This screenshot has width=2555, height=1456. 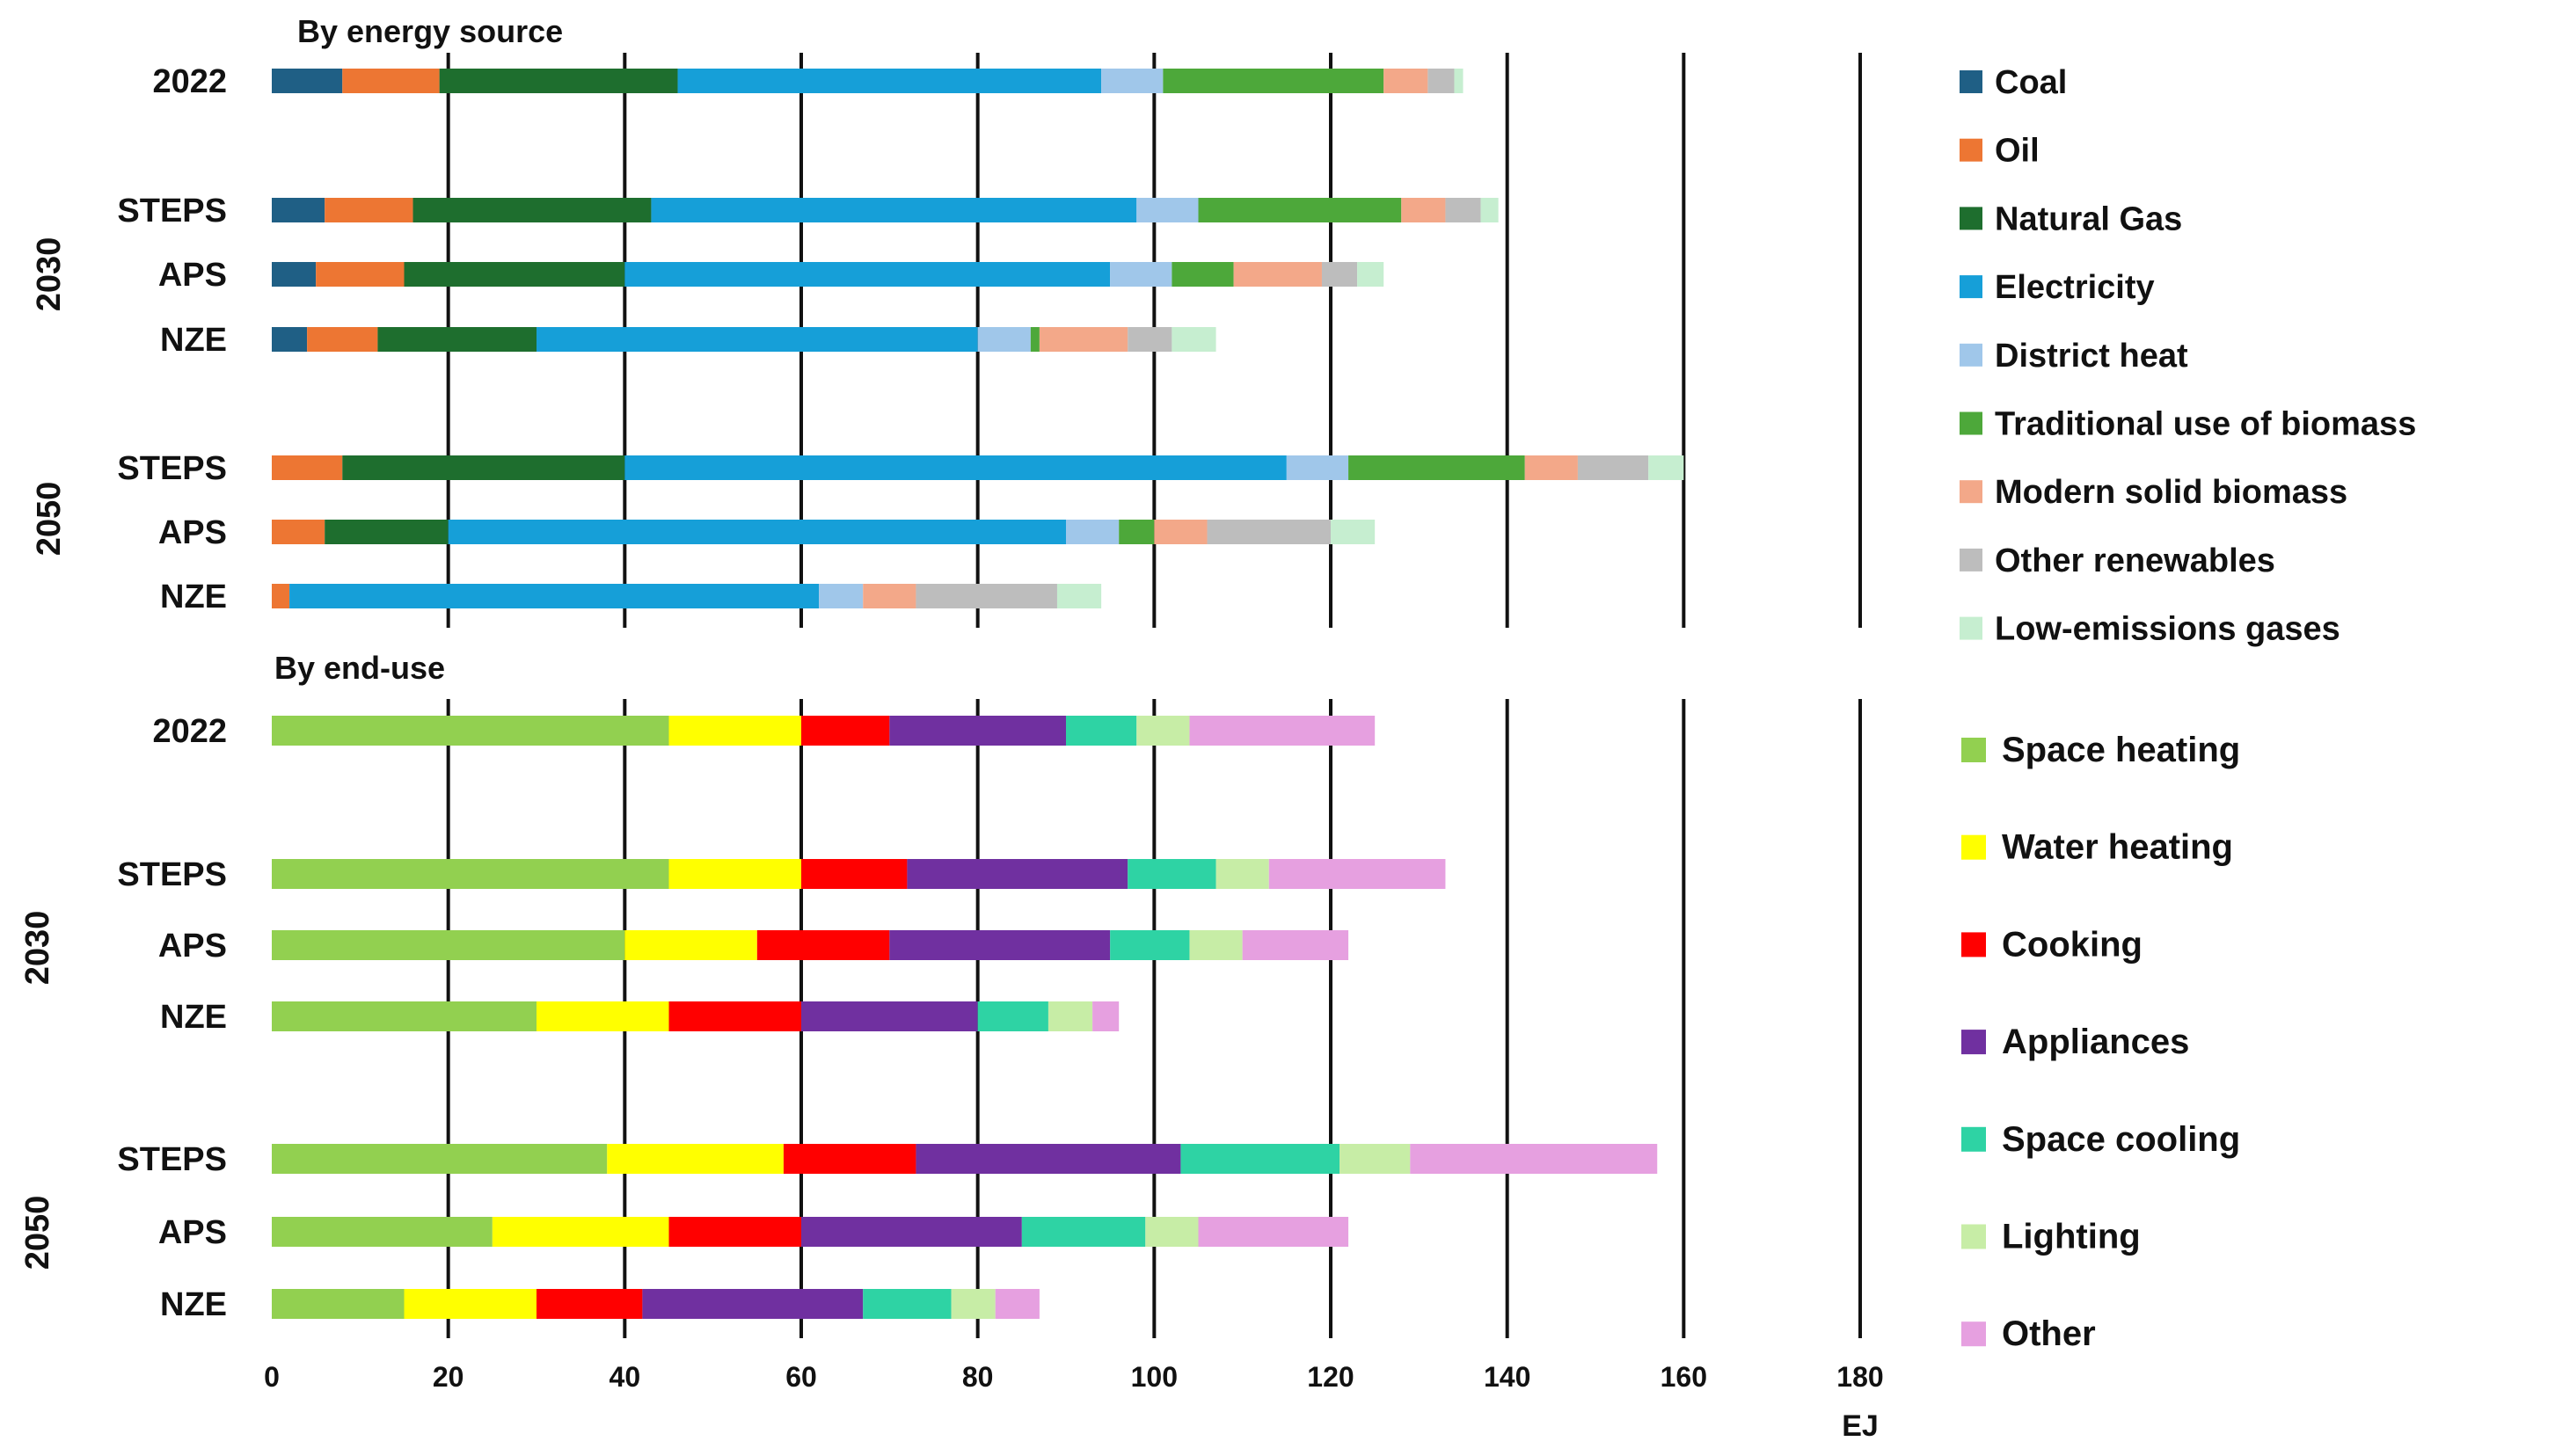 What do you see at coordinates (1971, 628) in the screenshot?
I see `legend-swatch-low-emissions-gases` at bounding box center [1971, 628].